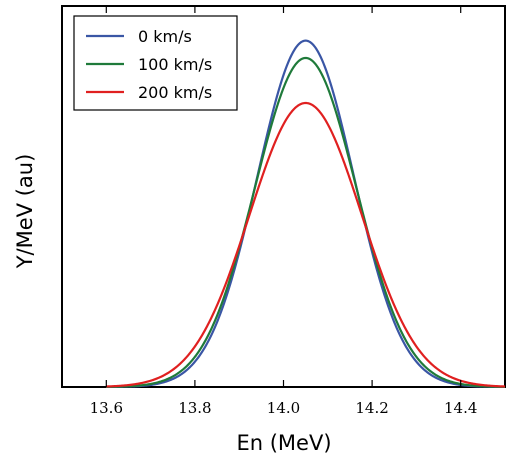 The width and height of the screenshot is (507, 466). I want to click on legend-label-1: 0 km/s, so click(165, 36).